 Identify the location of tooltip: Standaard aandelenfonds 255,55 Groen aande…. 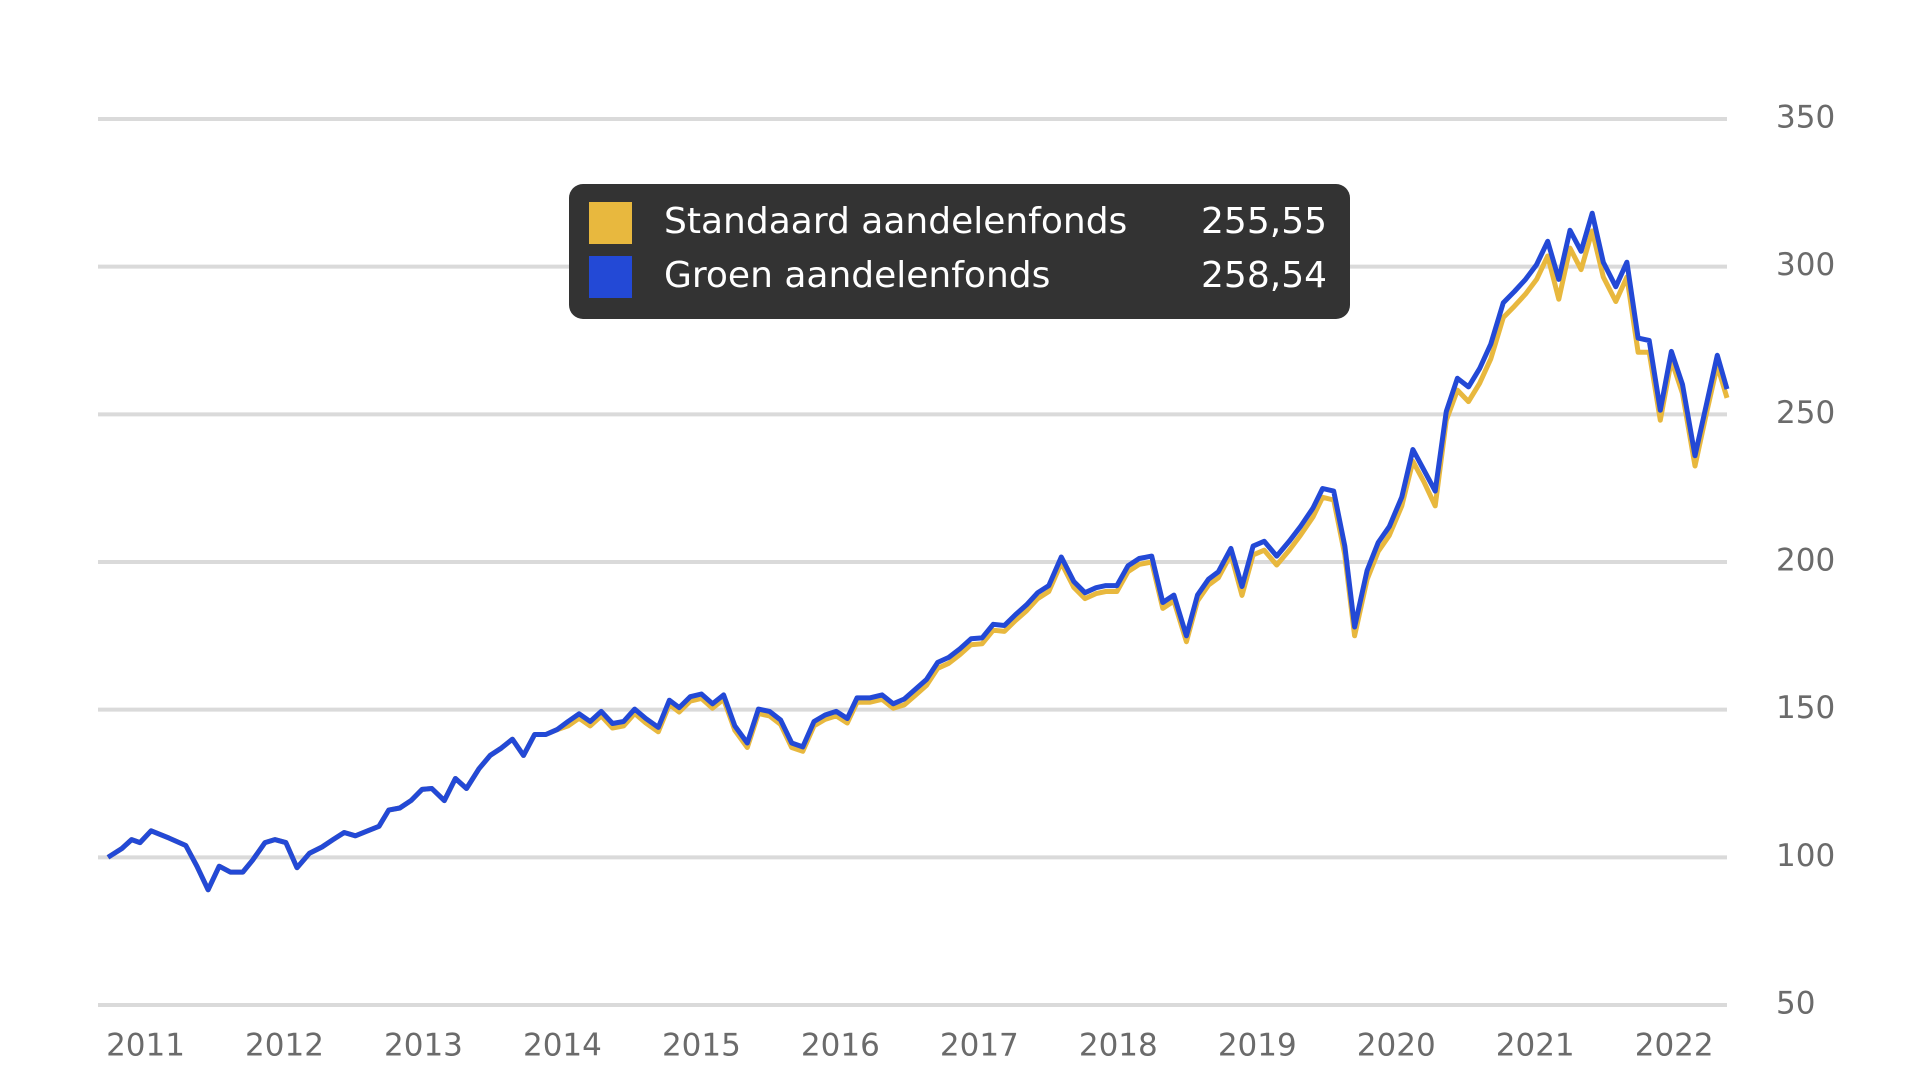
(959, 251).